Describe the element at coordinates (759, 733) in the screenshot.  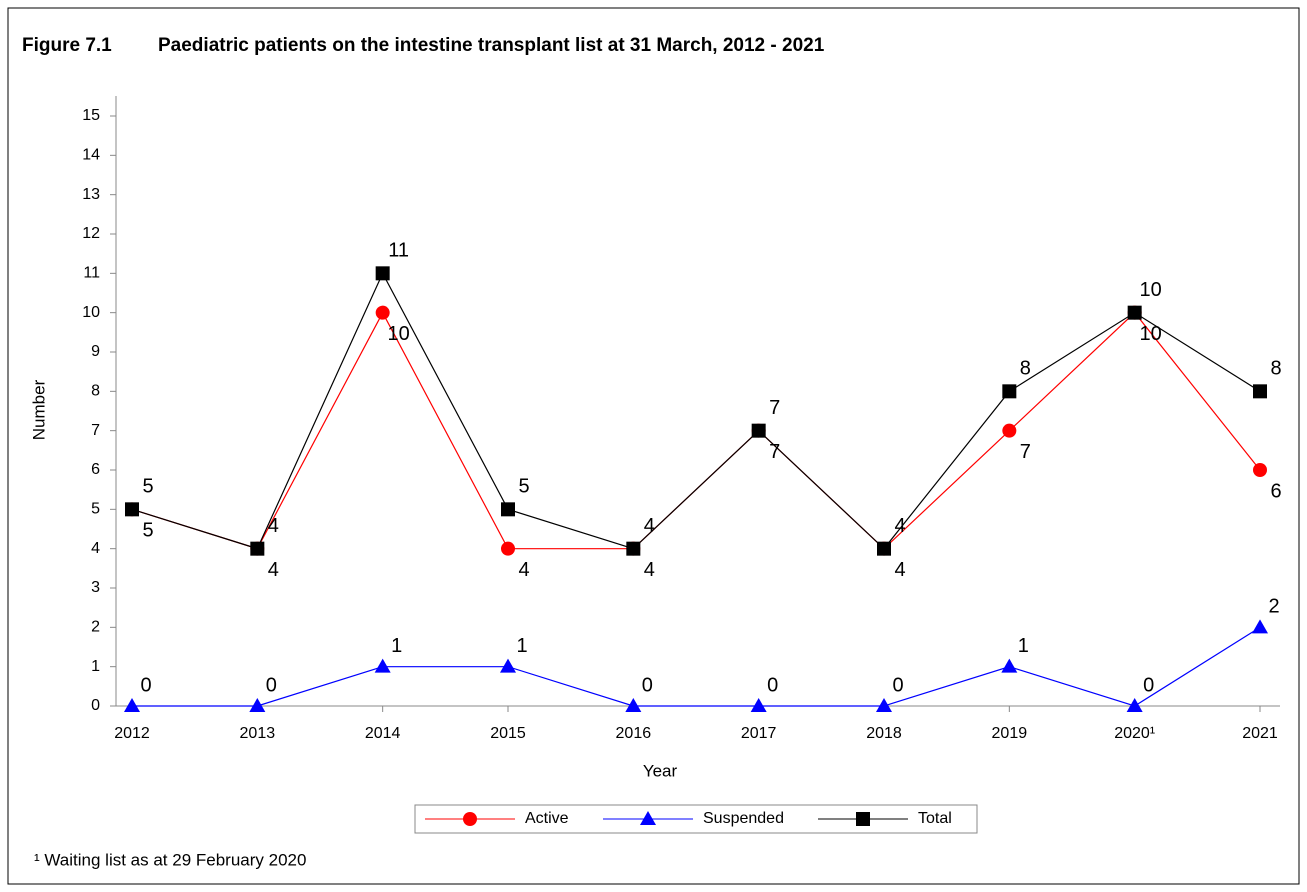
I see `x-tick-label: 2017` at that location.